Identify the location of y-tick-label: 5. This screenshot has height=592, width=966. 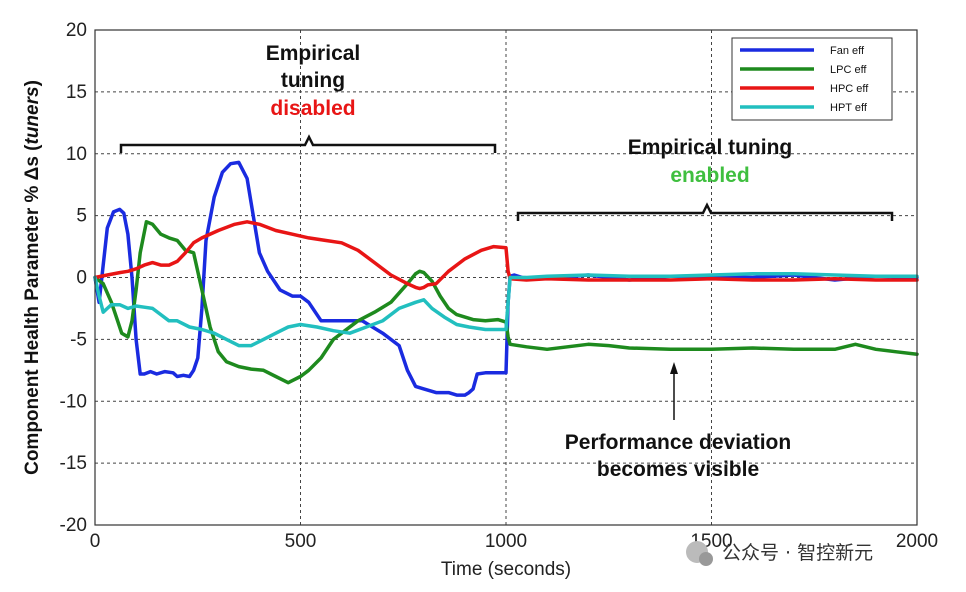
(81, 216).